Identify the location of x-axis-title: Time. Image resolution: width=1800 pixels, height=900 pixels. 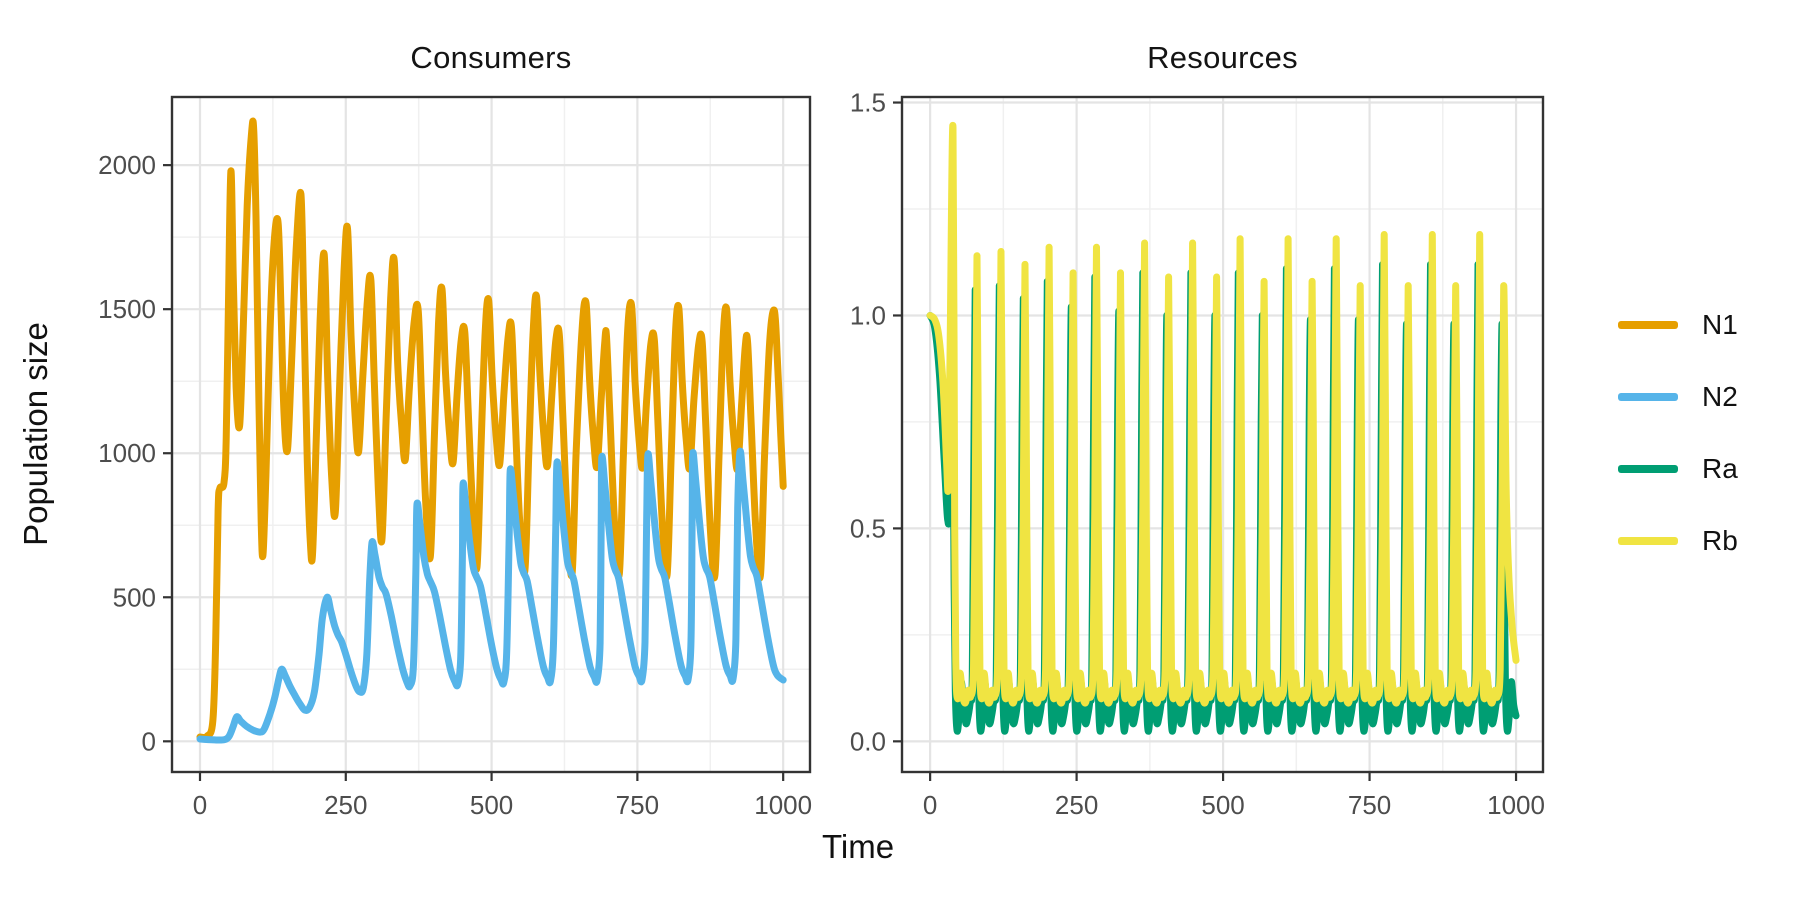
(858, 846).